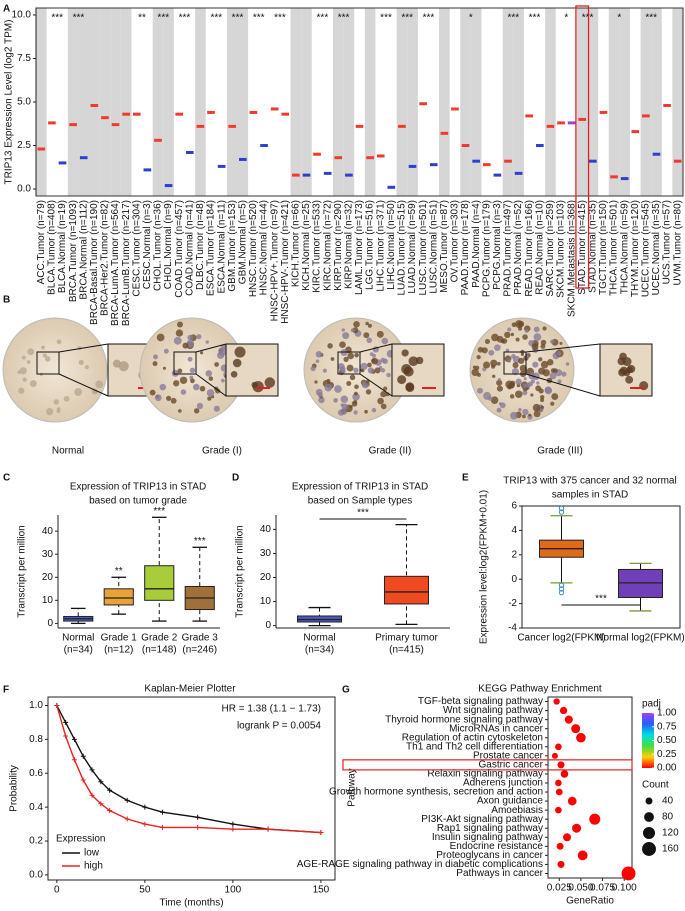 Image resolution: width=685 pixels, height=911 pixels. I want to click on zoom-line, so click(83, 348).